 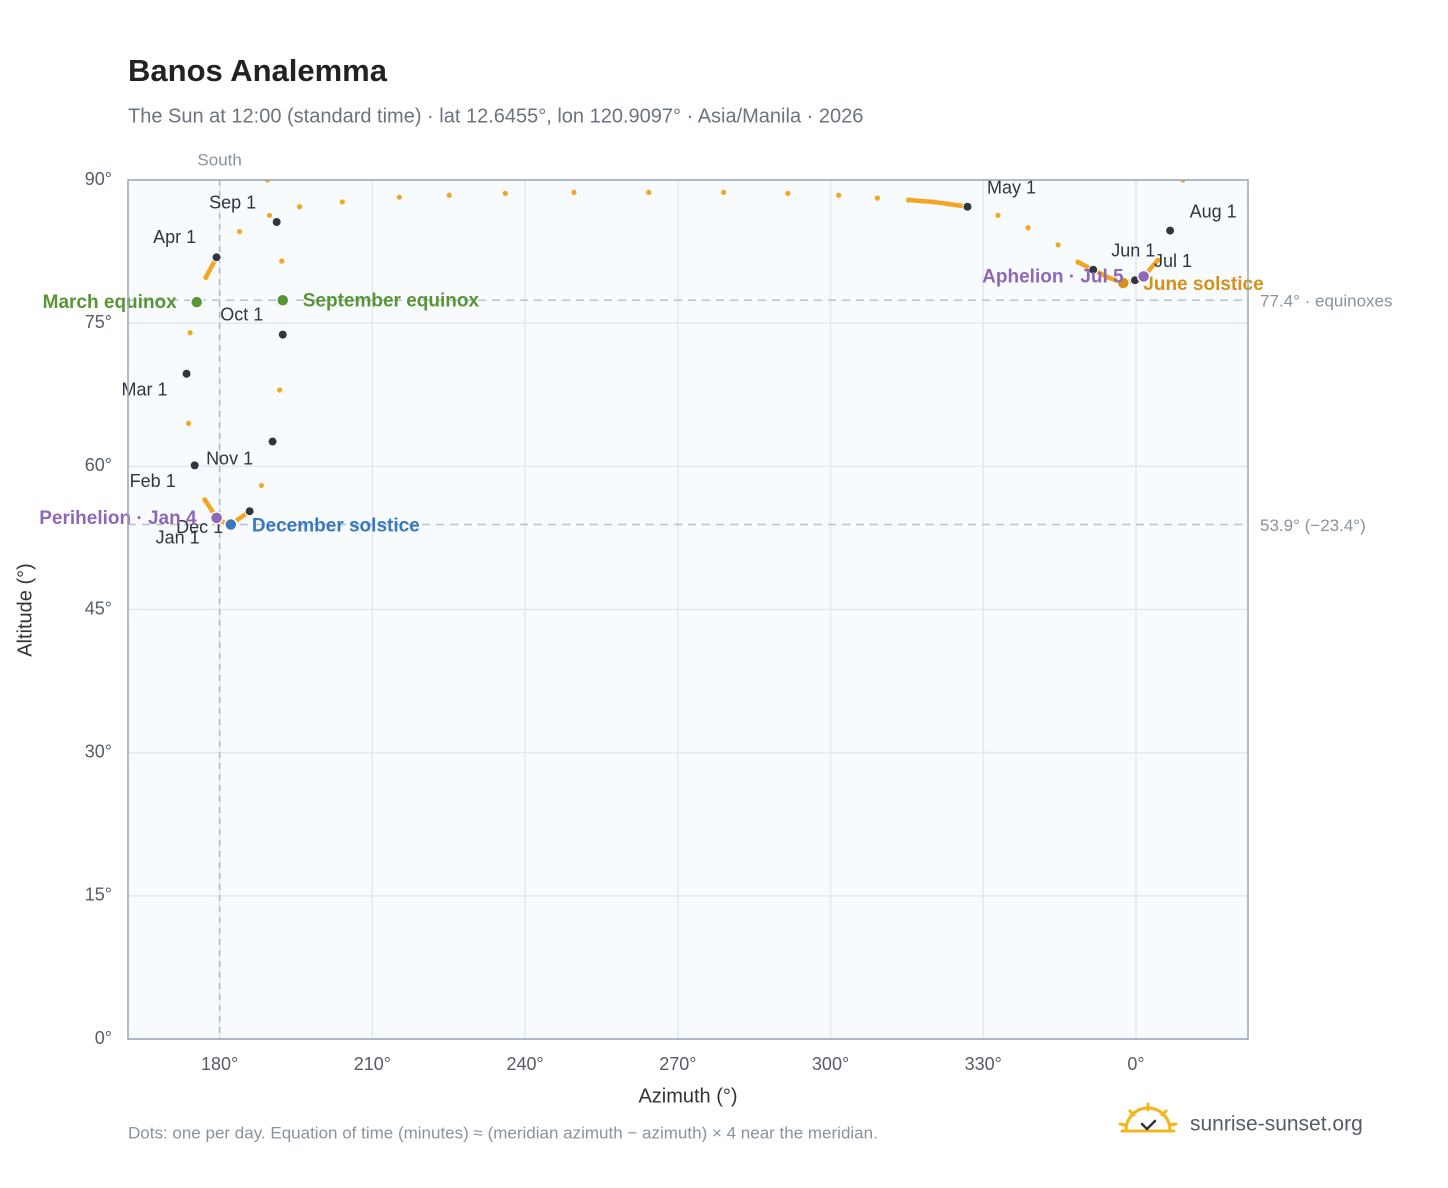 I want to click on month-label: Oct 1, so click(x=241, y=314).